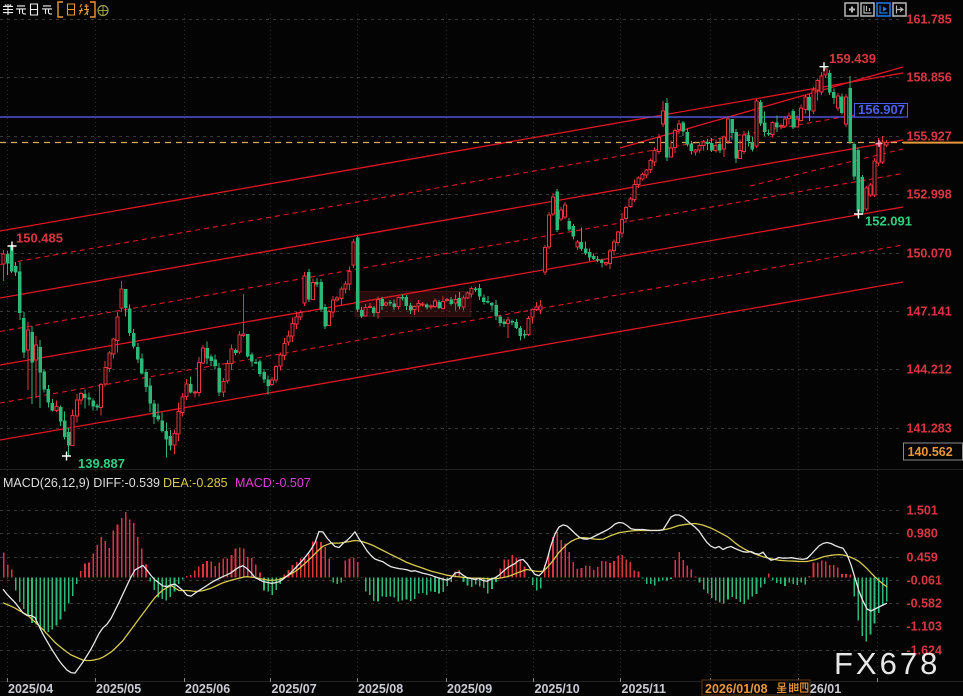  What do you see at coordinates (930, 452) in the screenshot?
I see `svg-text: 140.562` at bounding box center [930, 452].